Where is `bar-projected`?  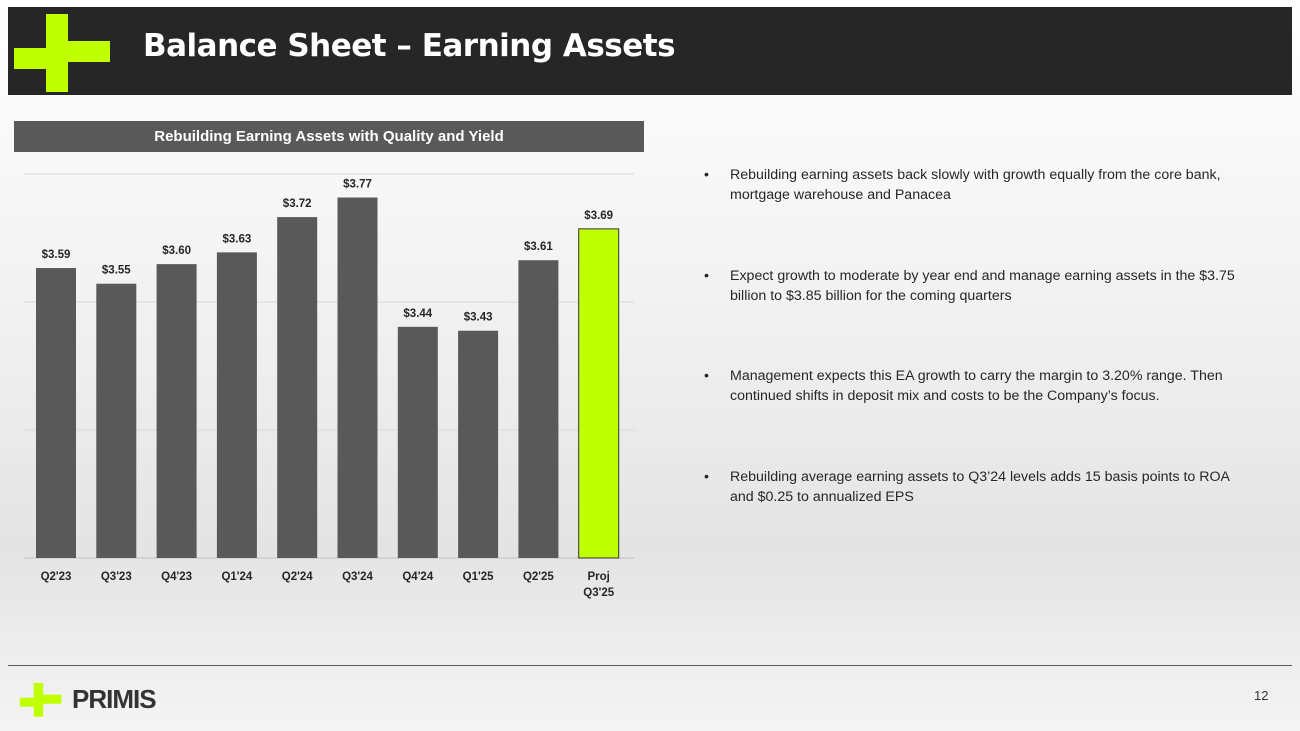 bar-projected is located at coordinates (599, 393).